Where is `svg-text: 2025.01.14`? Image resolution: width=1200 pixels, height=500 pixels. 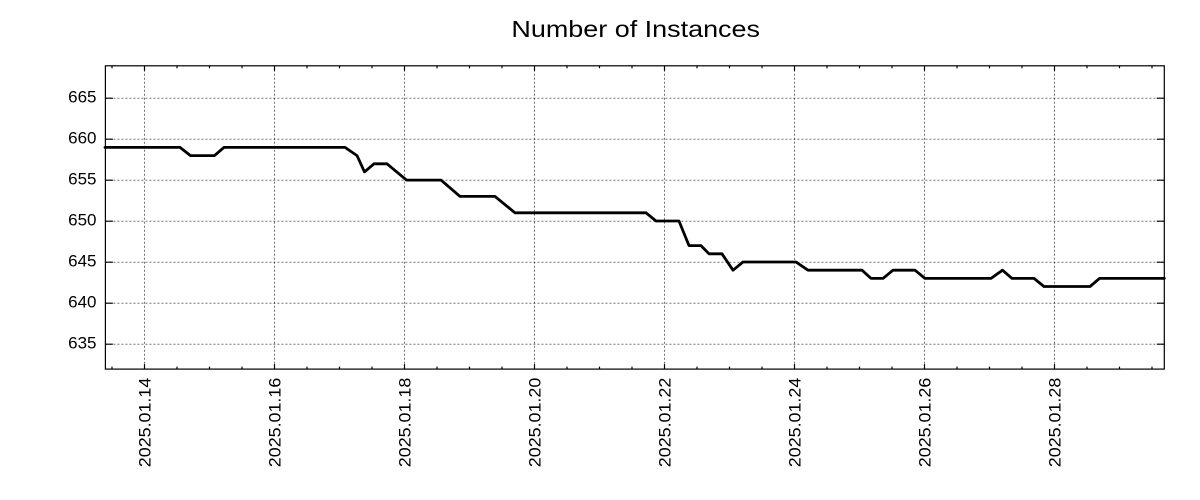 svg-text: 2025.01.14 is located at coordinates (144, 423).